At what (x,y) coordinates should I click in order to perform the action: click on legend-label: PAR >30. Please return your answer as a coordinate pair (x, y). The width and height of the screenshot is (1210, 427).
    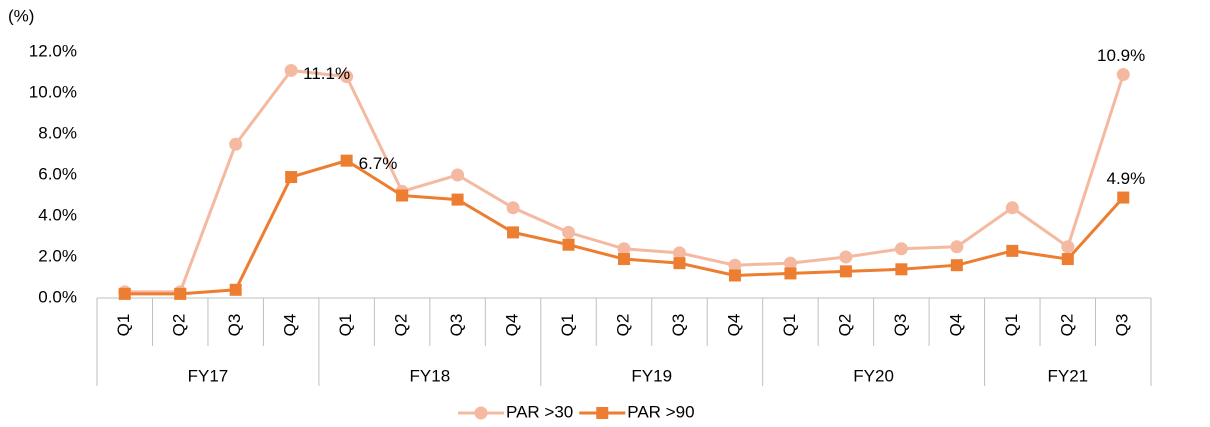
    Looking at the image, I should click on (539, 411).